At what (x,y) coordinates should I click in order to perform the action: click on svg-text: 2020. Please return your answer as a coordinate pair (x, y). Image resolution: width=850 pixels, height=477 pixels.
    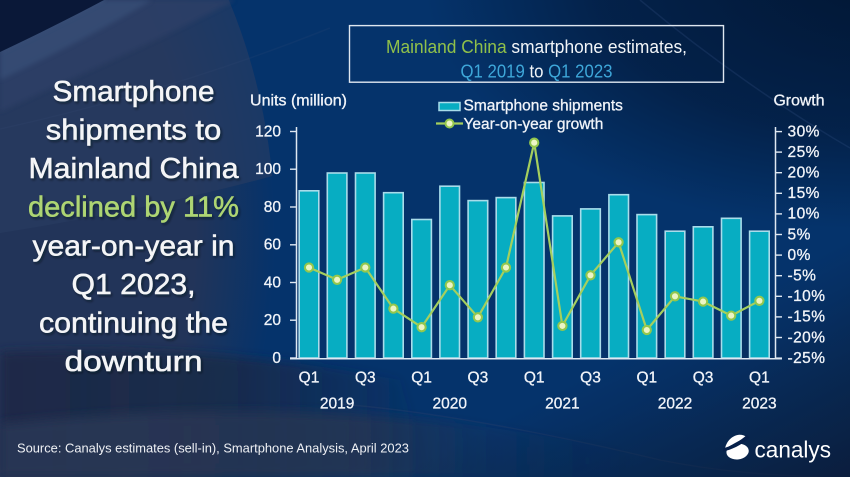
    Looking at the image, I should click on (450, 404).